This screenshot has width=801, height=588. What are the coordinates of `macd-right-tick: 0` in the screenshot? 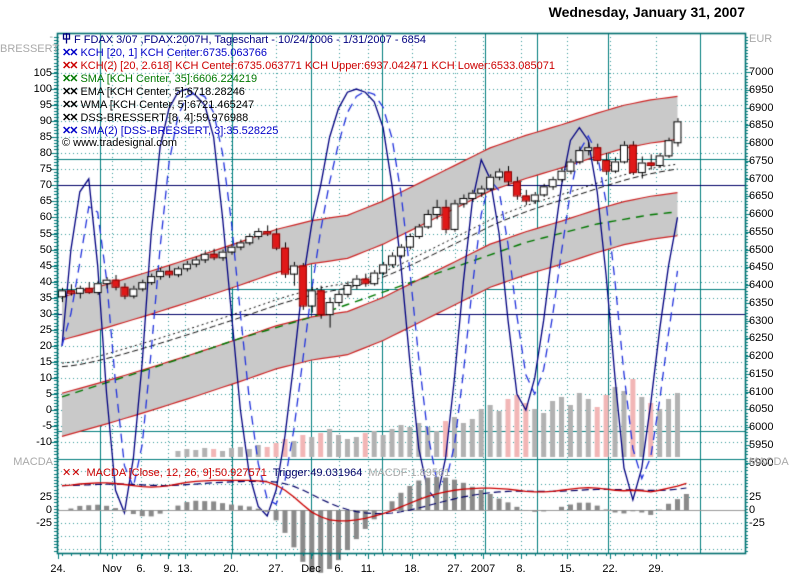 It's located at (752, 510).